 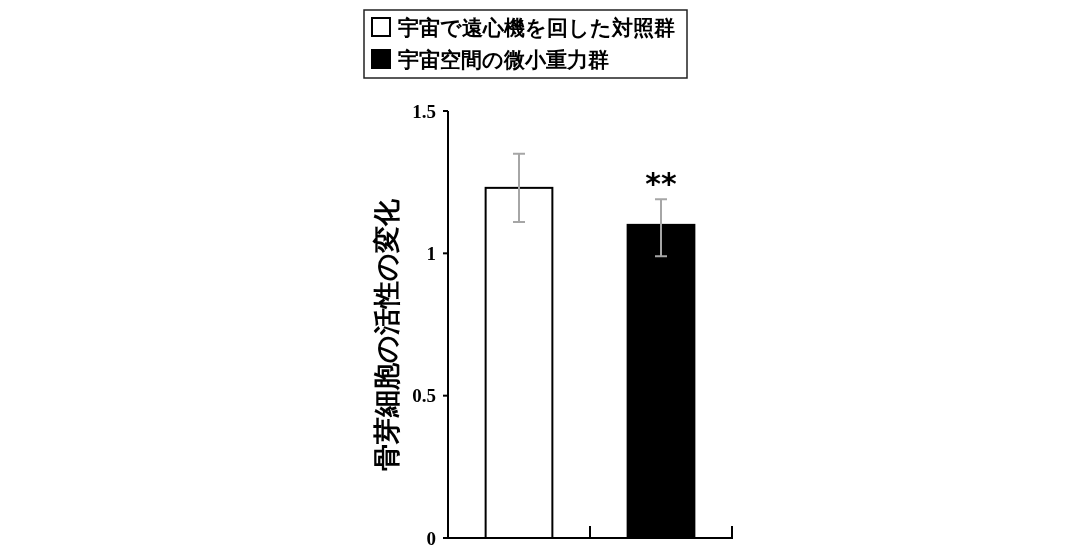 What do you see at coordinates (431, 538) in the screenshot?
I see `y-tick-label: 0` at bounding box center [431, 538].